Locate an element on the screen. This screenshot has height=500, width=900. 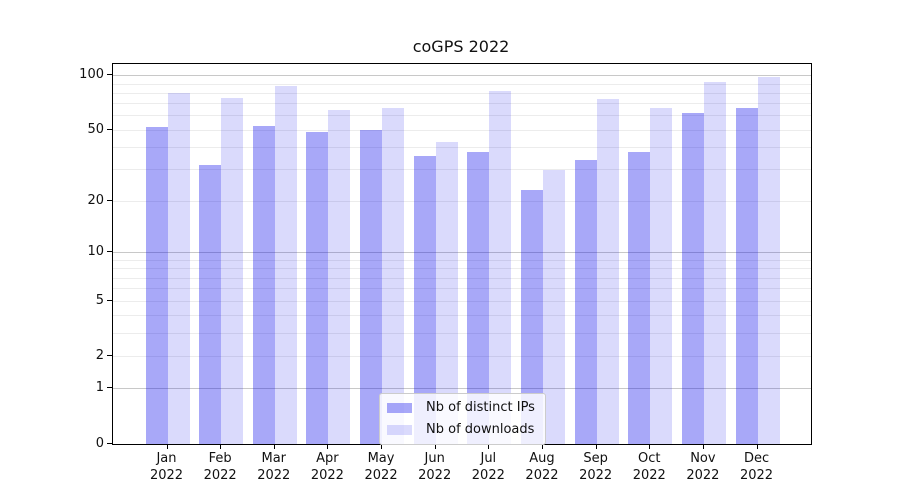
bar-distinct-ips-feb is located at coordinates (210, 304).